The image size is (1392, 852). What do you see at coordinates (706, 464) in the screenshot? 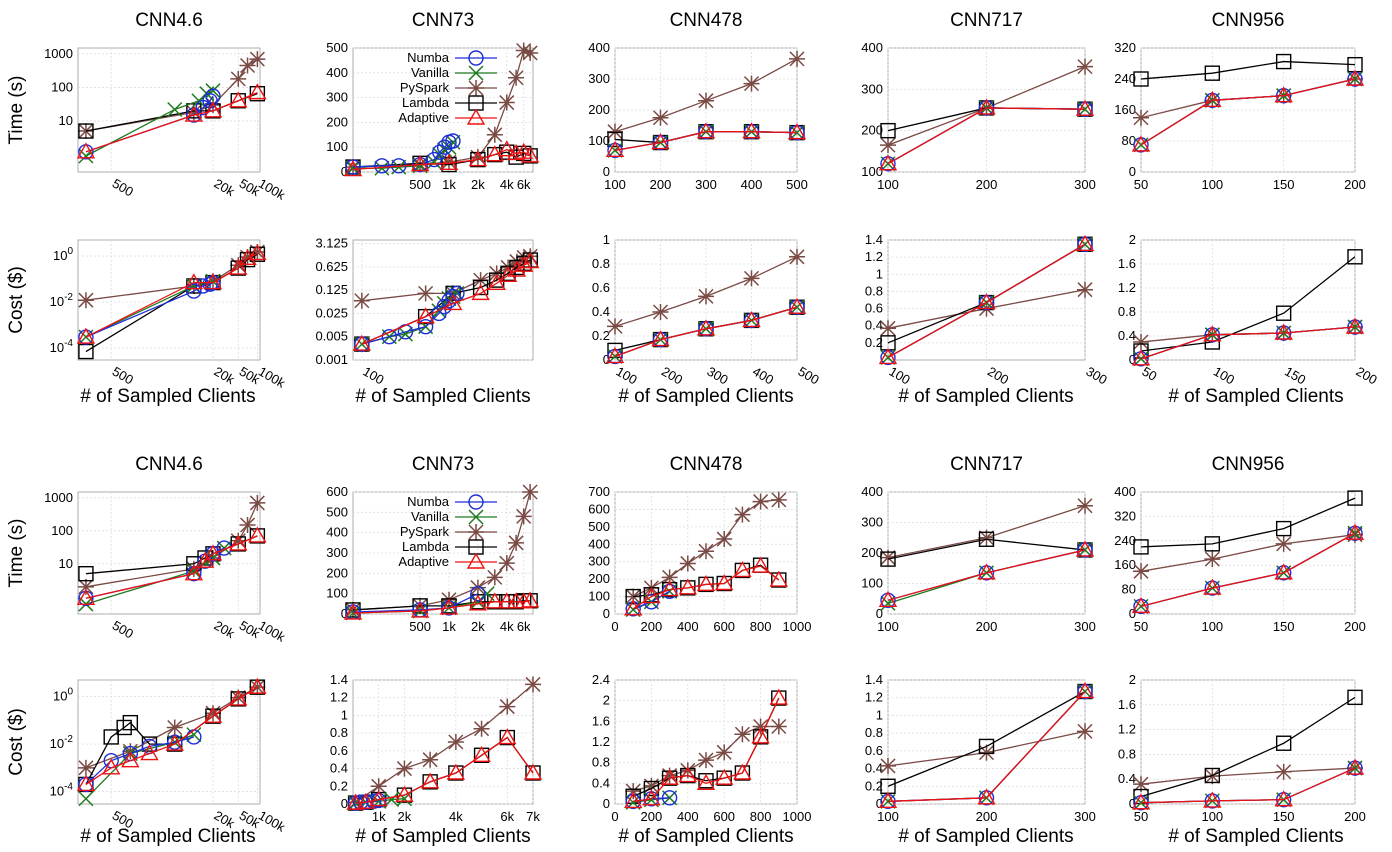
I see `chart-title: CNN478` at bounding box center [706, 464].